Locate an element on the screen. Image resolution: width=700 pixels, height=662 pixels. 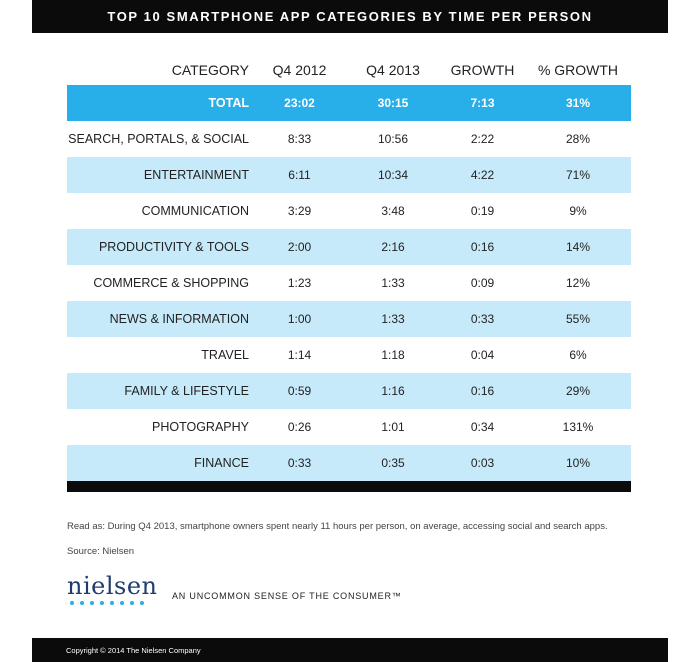
cell-pct-growth: 6% is located at coordinates (578, 355).